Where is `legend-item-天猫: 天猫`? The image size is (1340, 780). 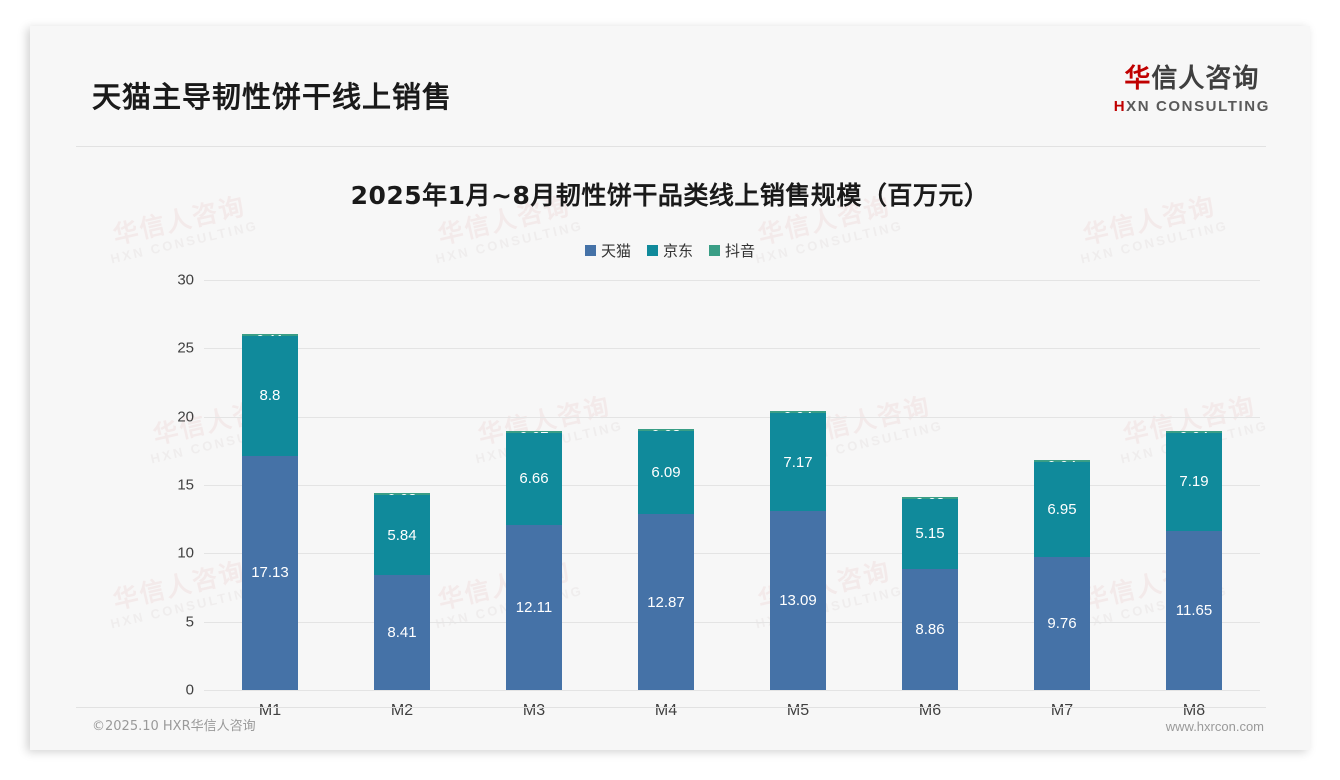
legend-item-天猫: 天猫 is located at coordinates (607, 250).